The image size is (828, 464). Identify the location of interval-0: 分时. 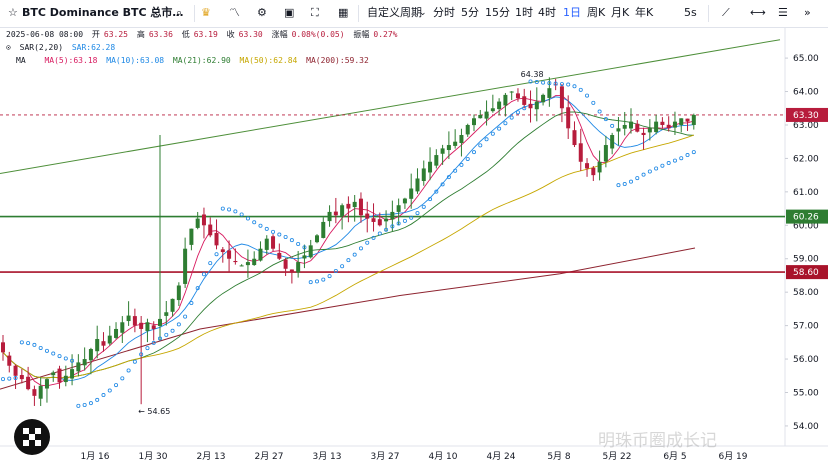
(444, 12).